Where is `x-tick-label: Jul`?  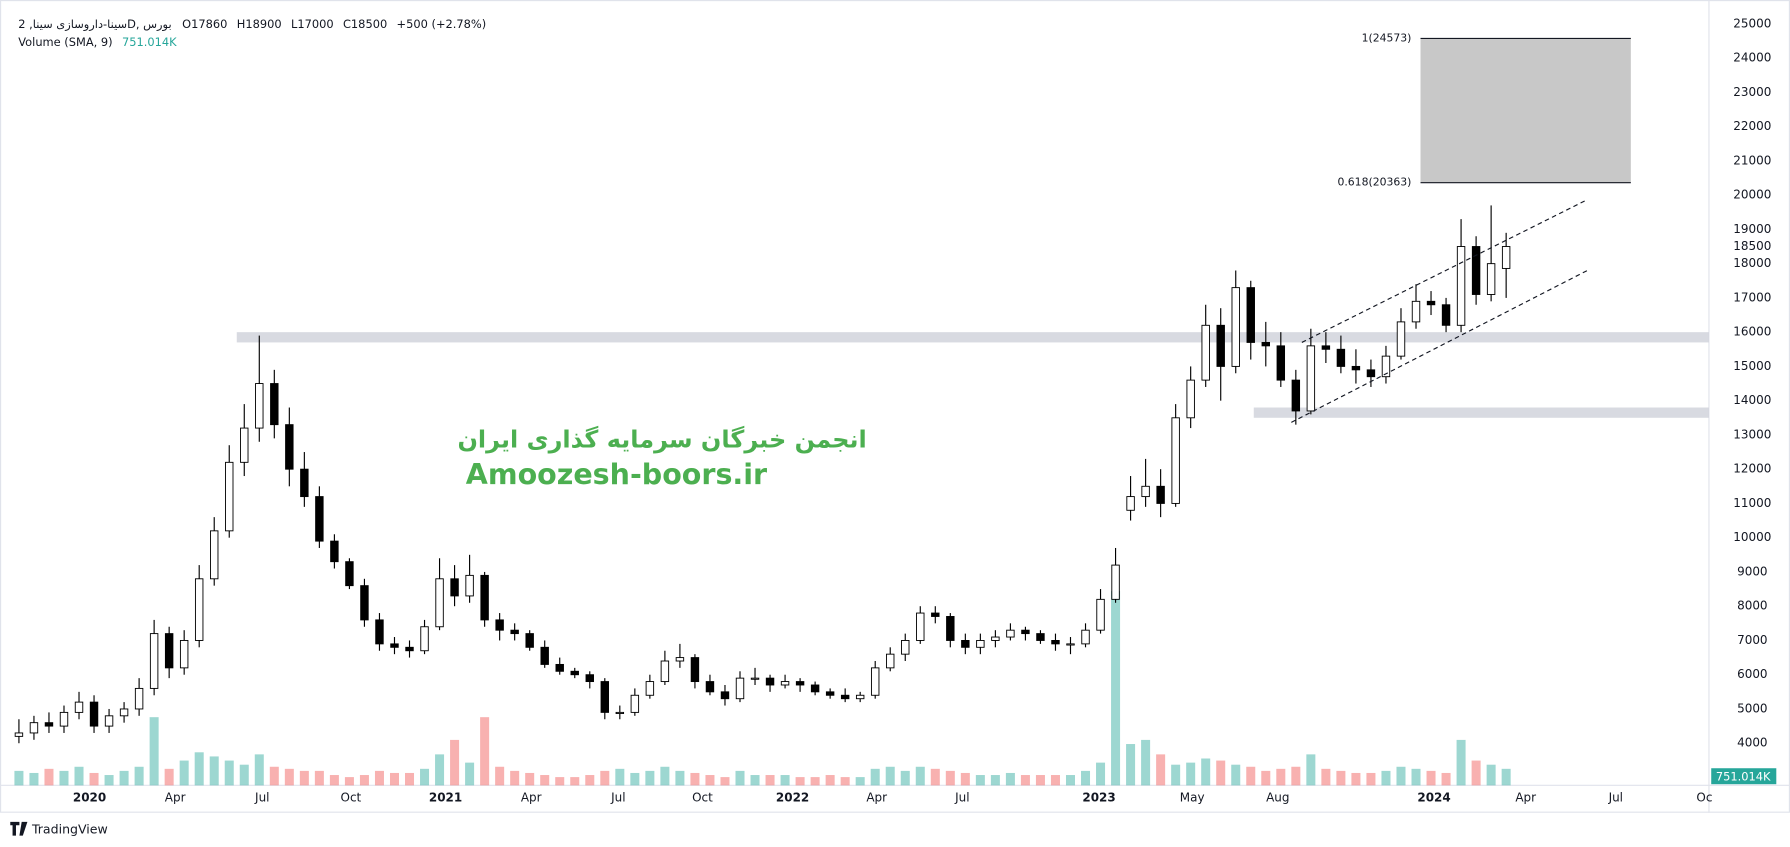
x-tick-label: Jul is located at coordinates (617, 797).